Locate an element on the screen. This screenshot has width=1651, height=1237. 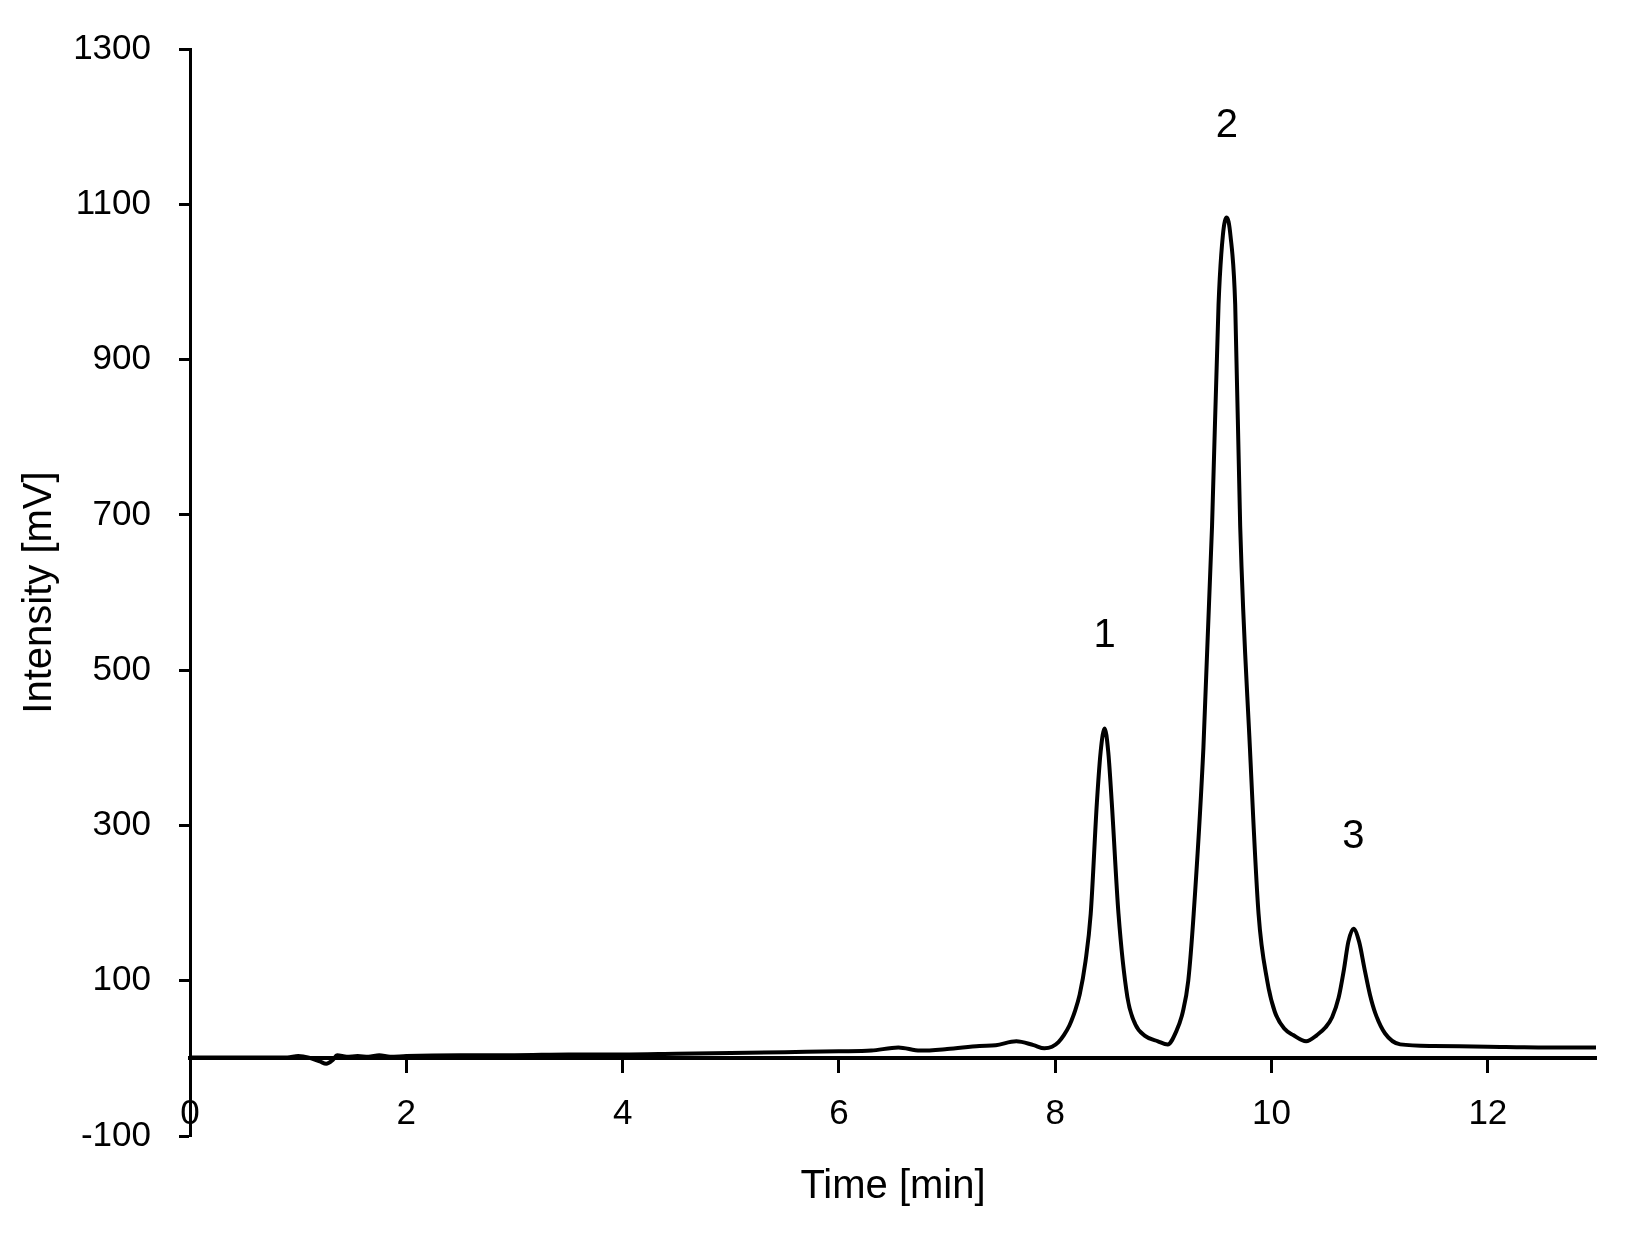
y-tick-label: 100 is located at coordinates (121, 978).